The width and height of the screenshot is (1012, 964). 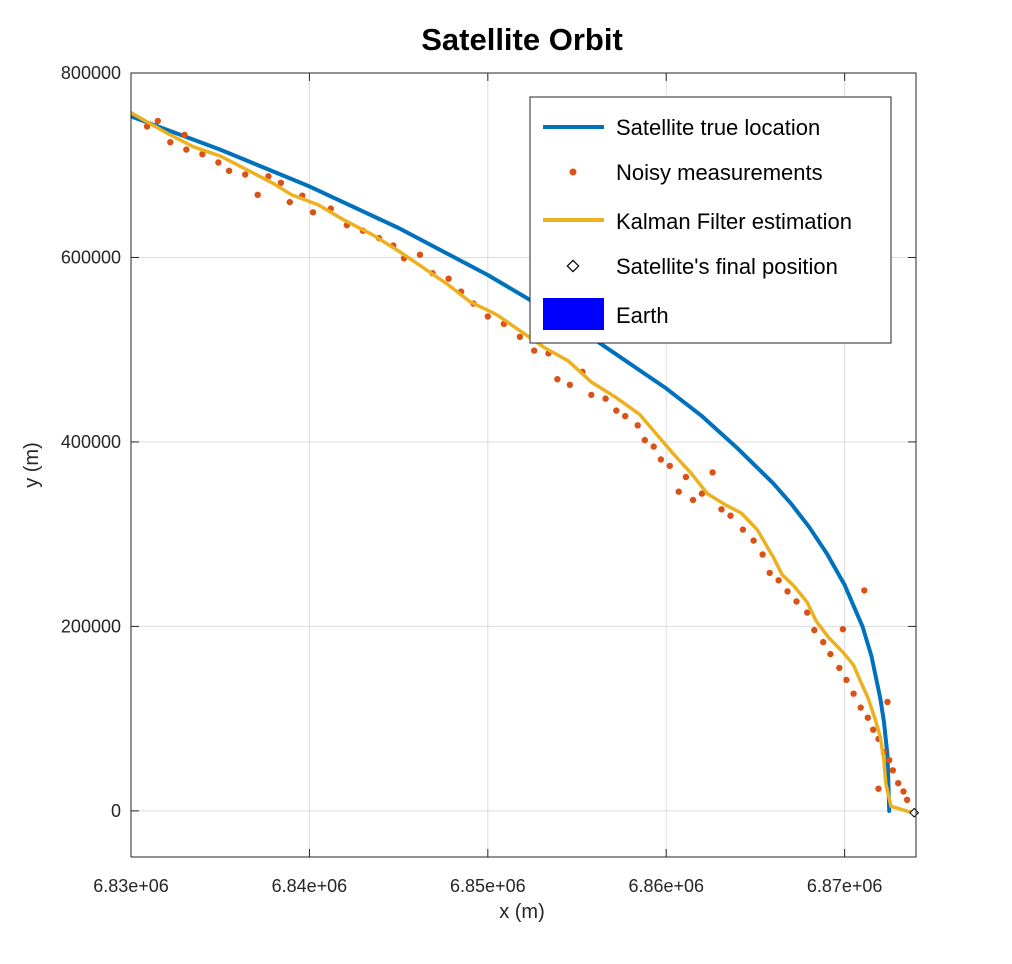 I want to click on legend-swatch-earth, so click(x=573, y=314).